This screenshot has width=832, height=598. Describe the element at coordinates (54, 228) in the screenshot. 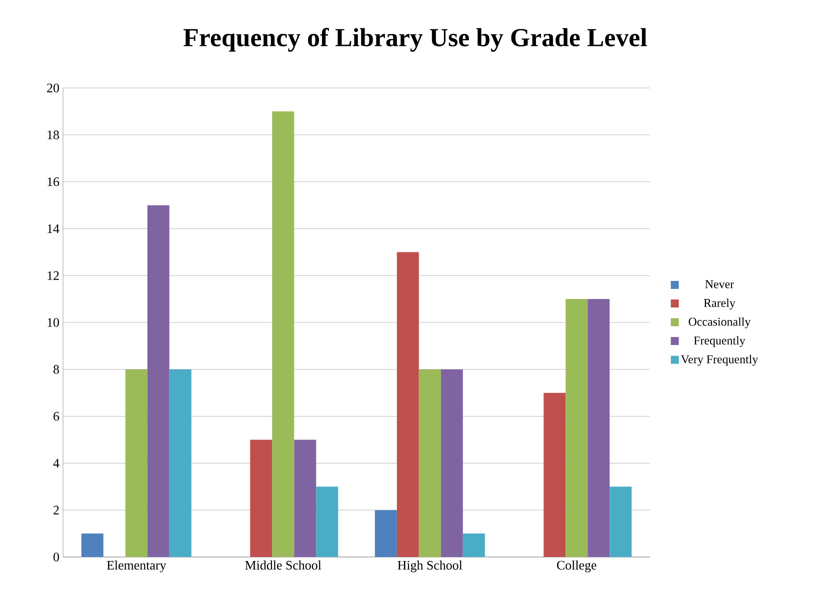

I see `y-tick-label: 14` at that location.